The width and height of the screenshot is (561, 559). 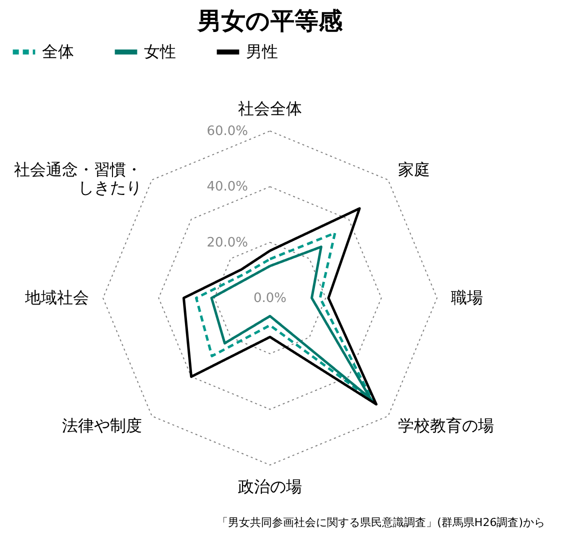 What do you see at coordinates (78, 179) in the screenshot?
I see `spoke-label: 社会通念・習慣・しきたり` at bounding box center [78, 179].